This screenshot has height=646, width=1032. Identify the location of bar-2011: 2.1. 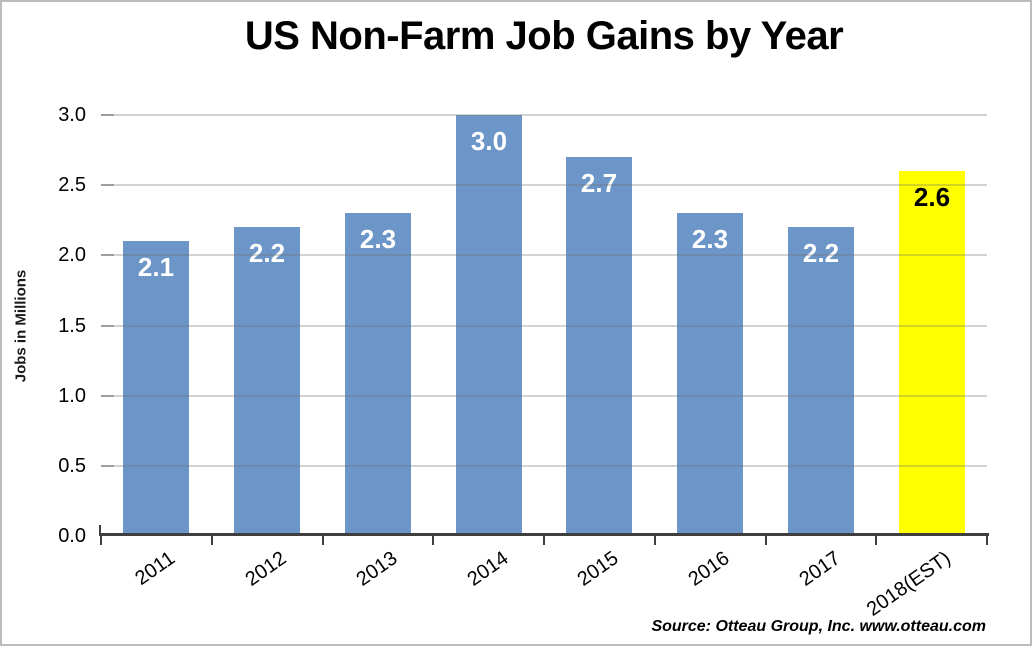
(156, 388).